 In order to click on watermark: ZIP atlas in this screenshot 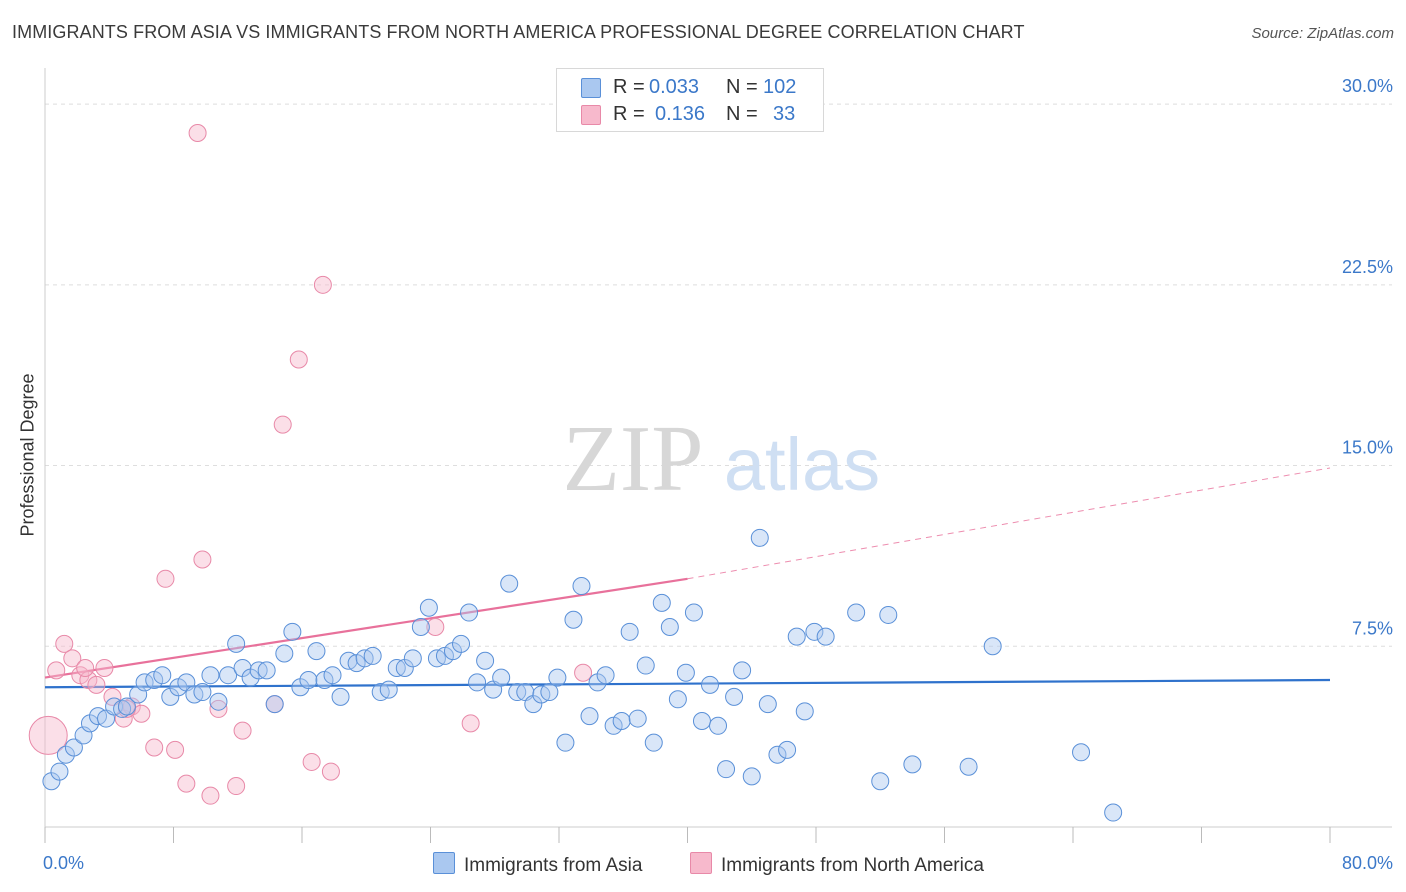, I will do `click(722, 459)`.